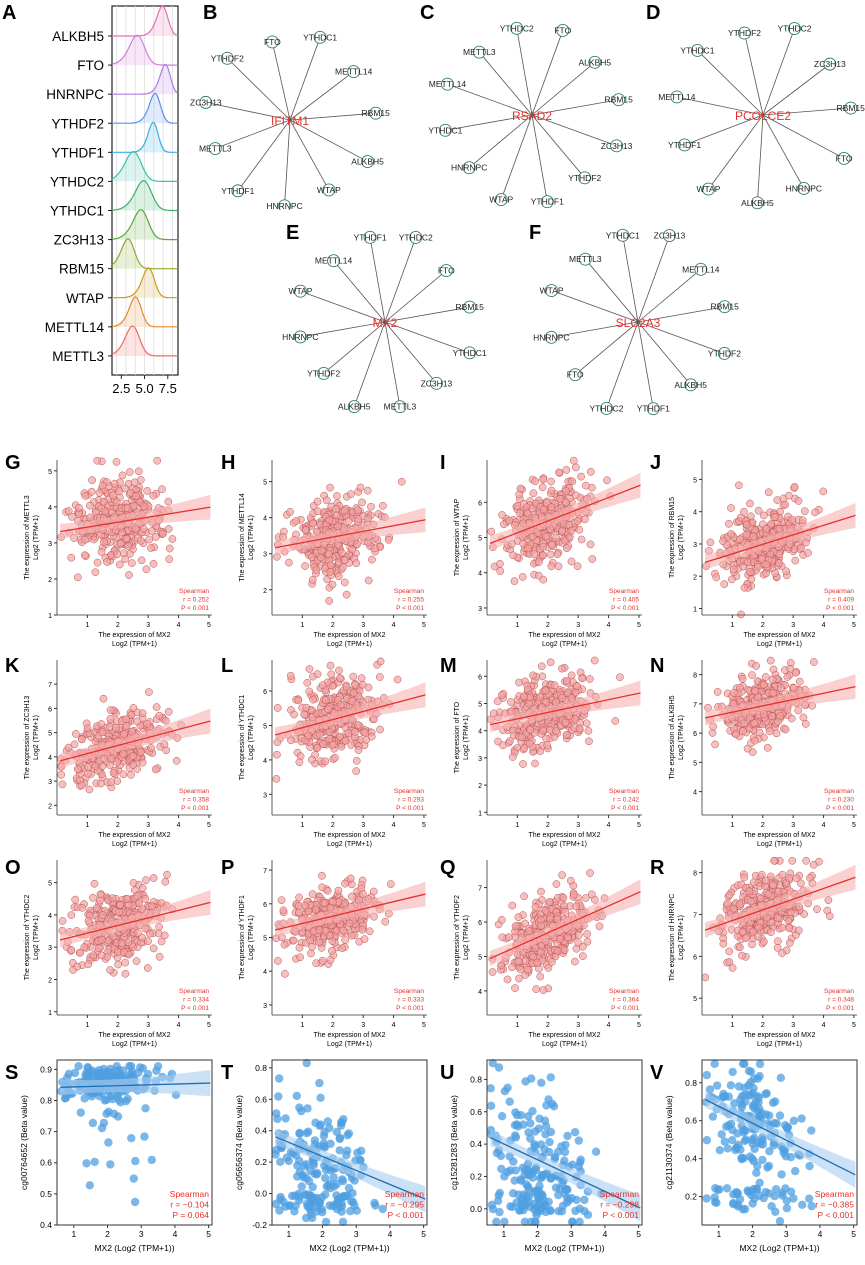 This screenshot has width=865, height=1265. What do you see at coordinates (195, 1008) in the screenshot?
I see `p-value: P < 0.001` at bounding box center [195, 1008].